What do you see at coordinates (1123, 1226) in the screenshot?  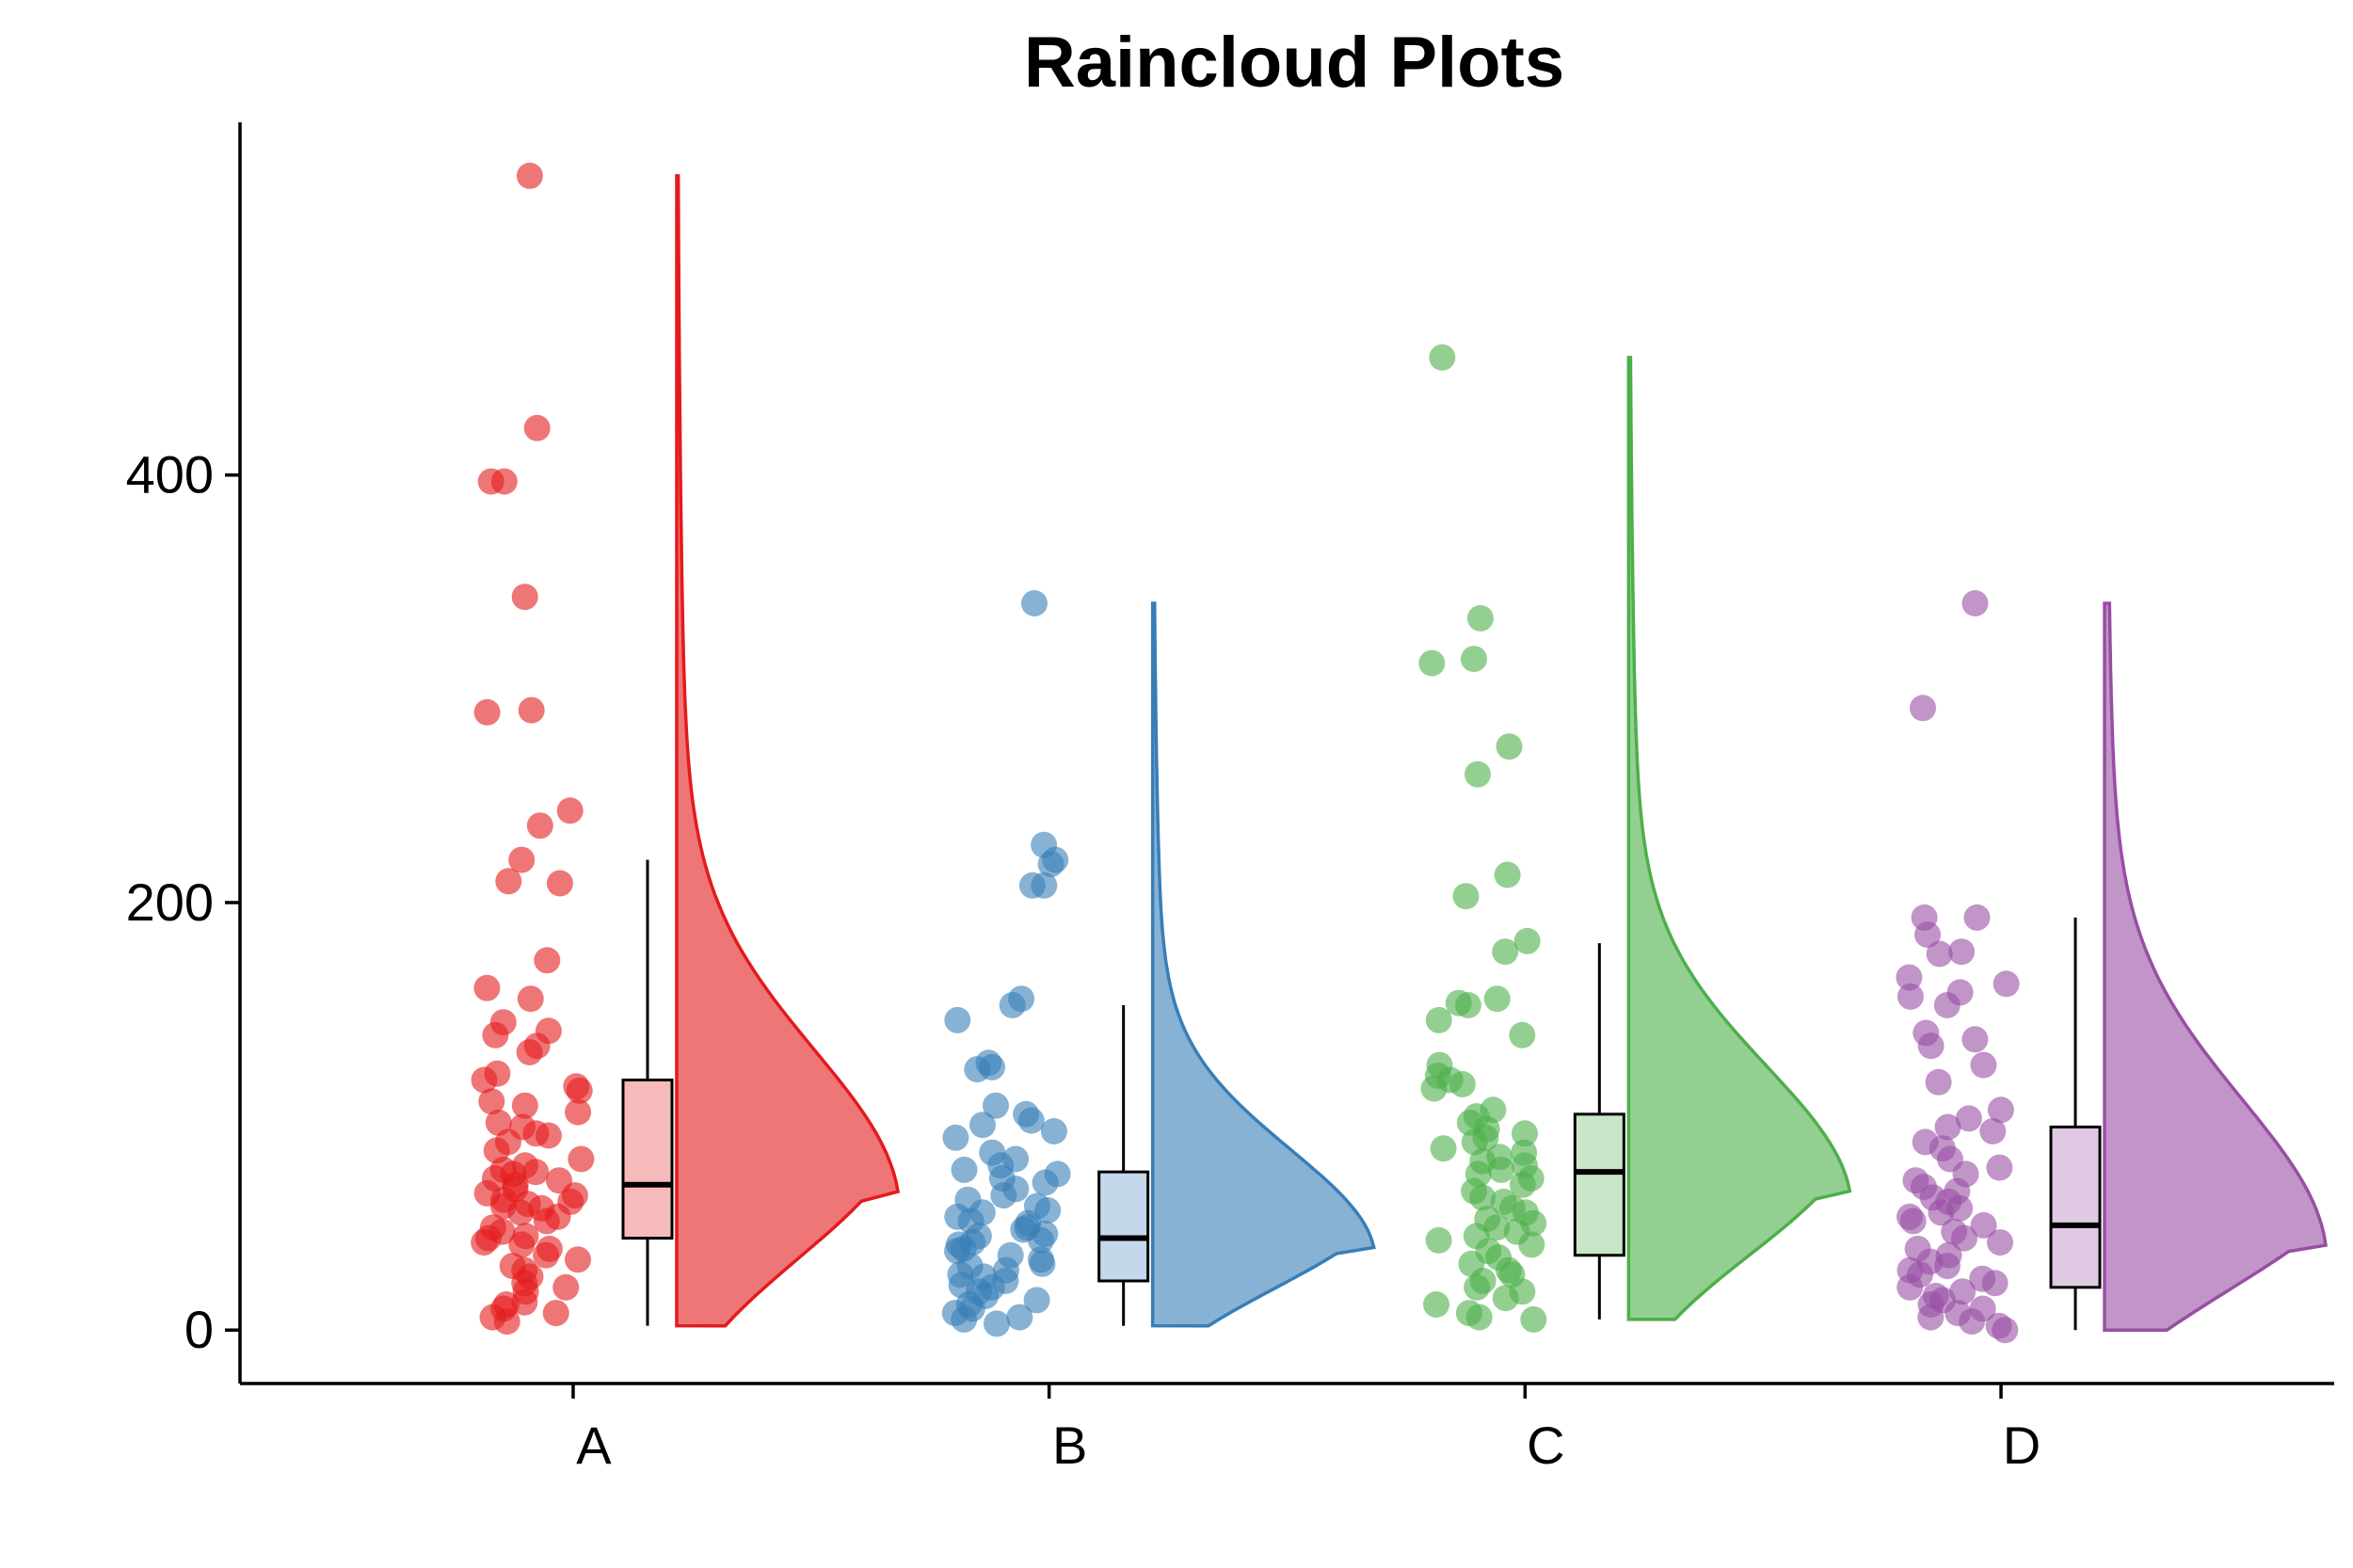 I see `box-b` at bounding box center [1123, 1226].